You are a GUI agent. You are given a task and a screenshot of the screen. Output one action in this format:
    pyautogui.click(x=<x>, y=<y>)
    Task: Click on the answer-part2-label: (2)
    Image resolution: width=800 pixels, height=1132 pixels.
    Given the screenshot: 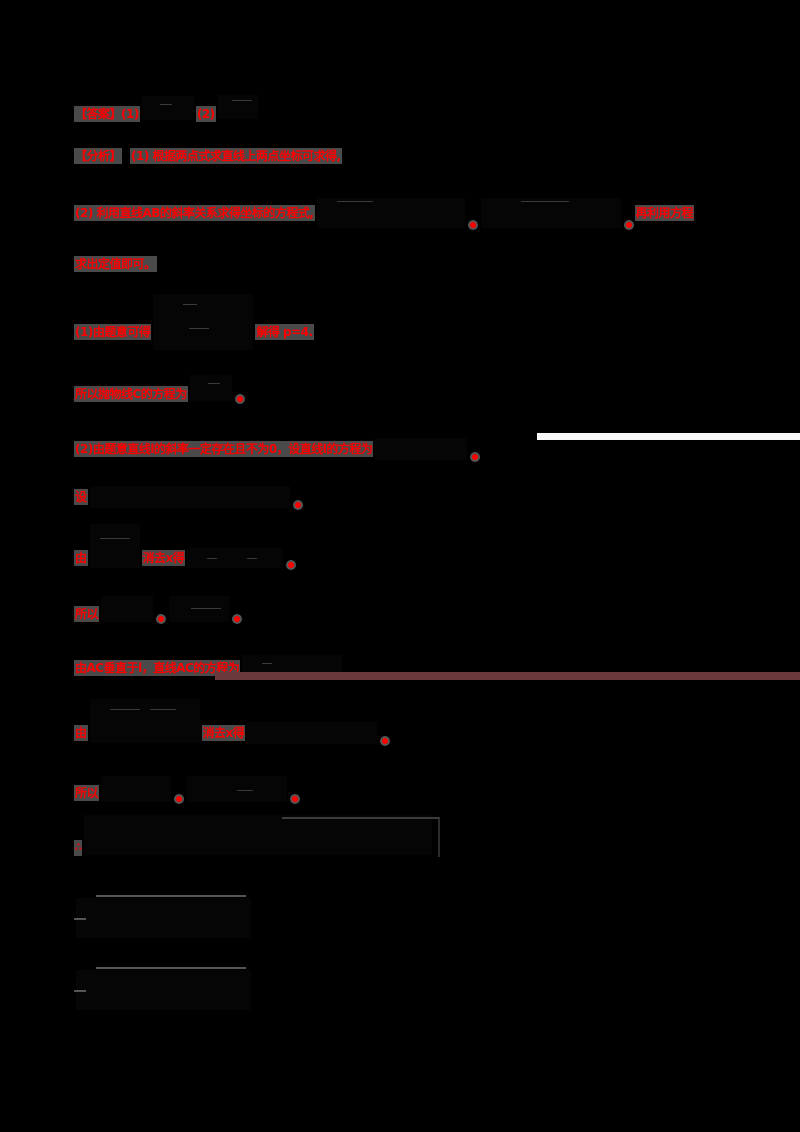 What is the action you would take?
    pyautogui.click(x=205, y=114)
    